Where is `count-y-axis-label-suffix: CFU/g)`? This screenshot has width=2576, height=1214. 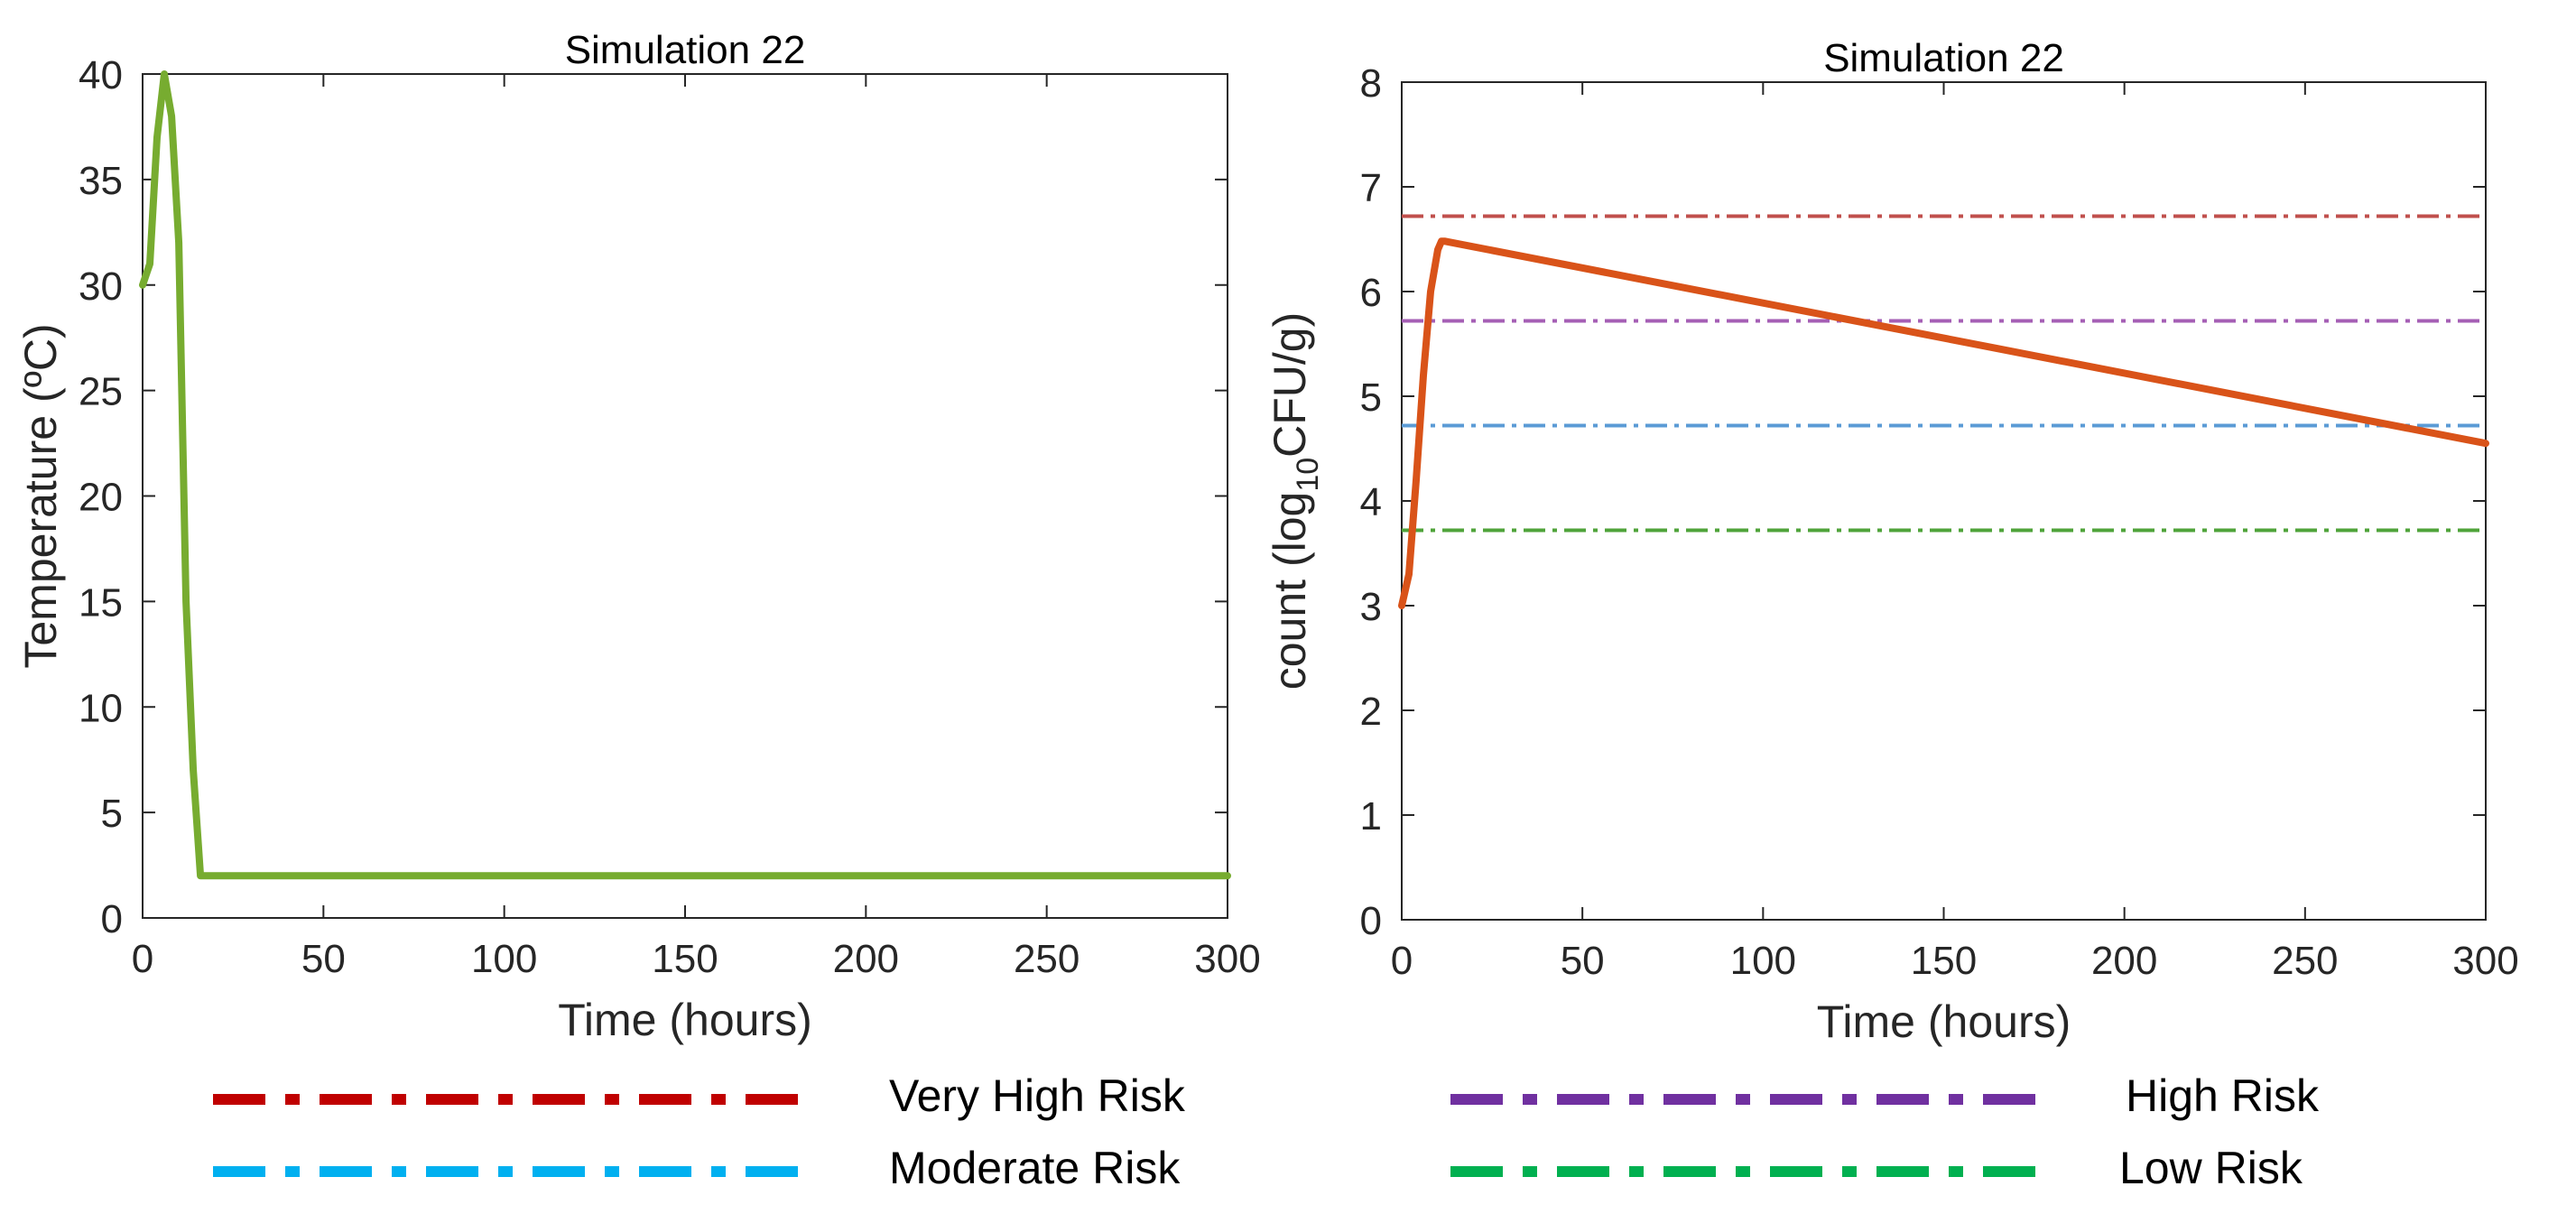
count-y-axis-label-suffix: CFU/g) is located at coordinates (1290, 385).